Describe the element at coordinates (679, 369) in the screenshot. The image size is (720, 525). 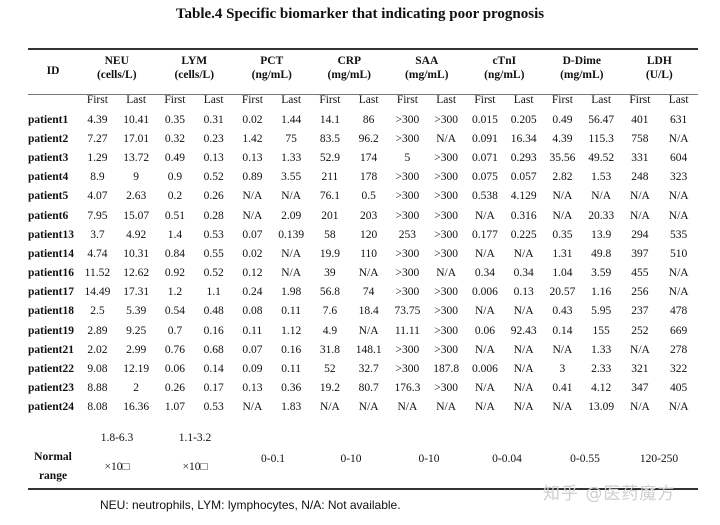
I see `value-cell: 322` at that location.